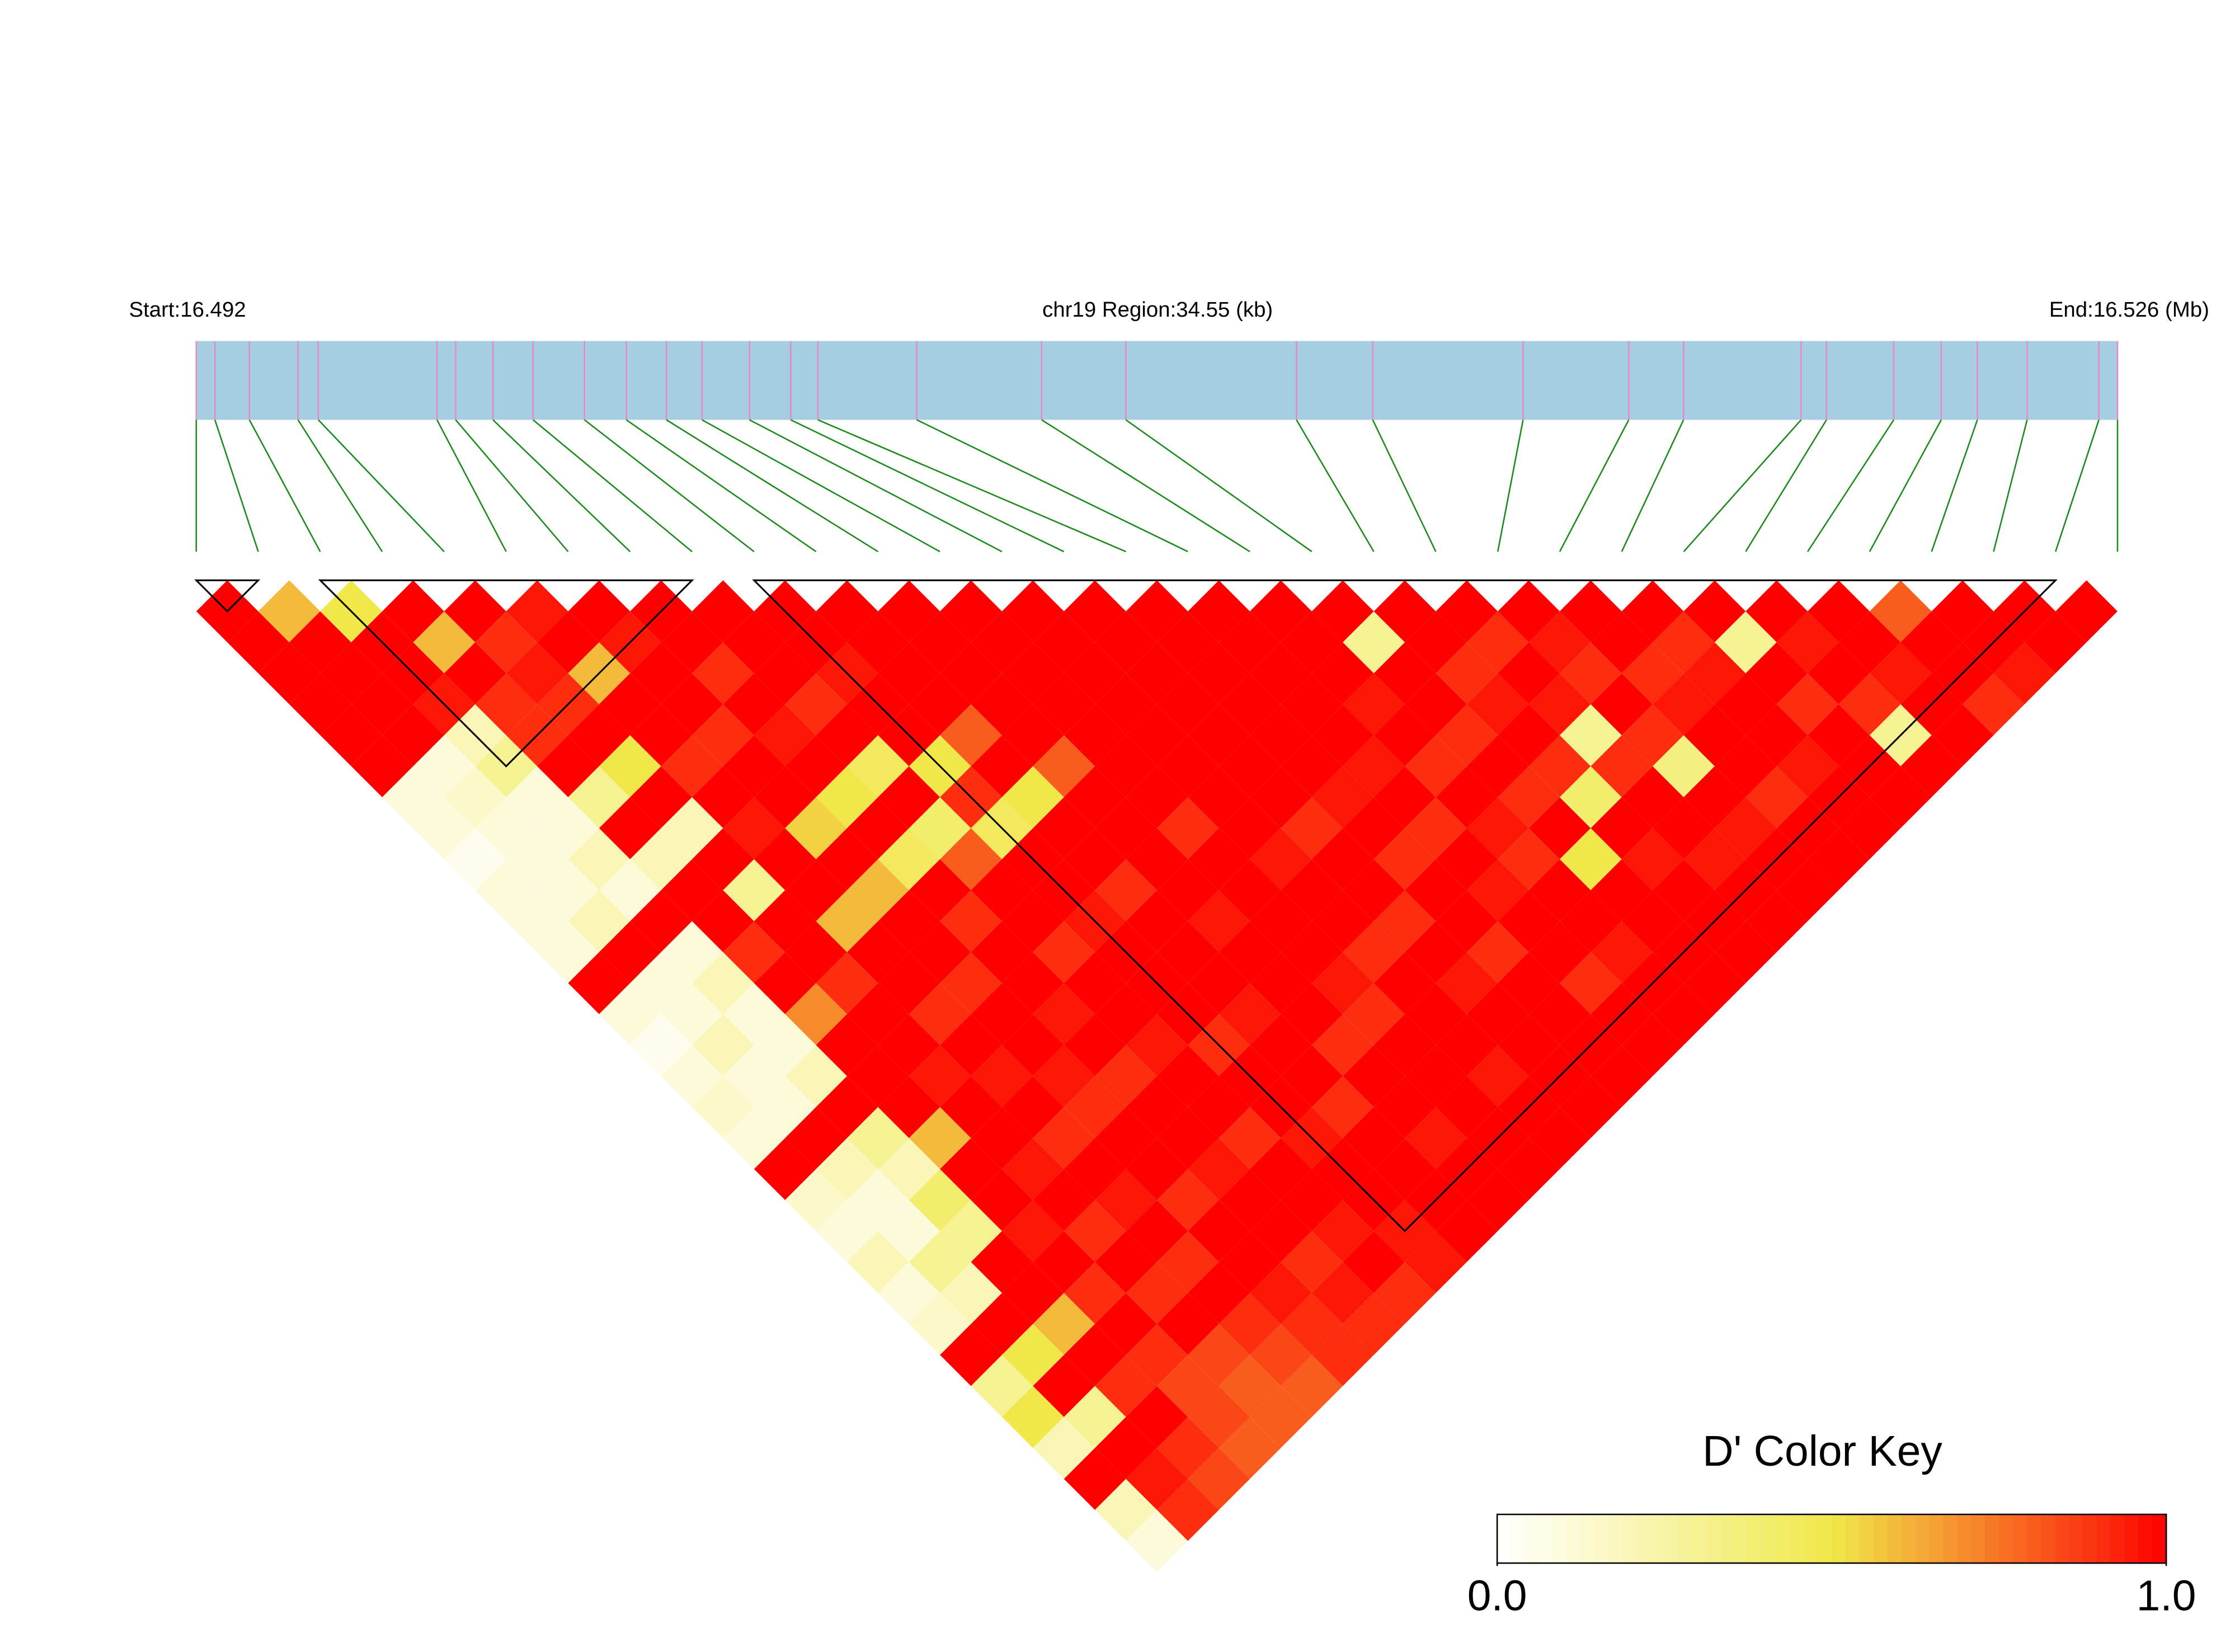 Image resolution: width=2235 pixels, height=1652 pixels. I want to click on start-label: Start:16.492, so click(187, 310).